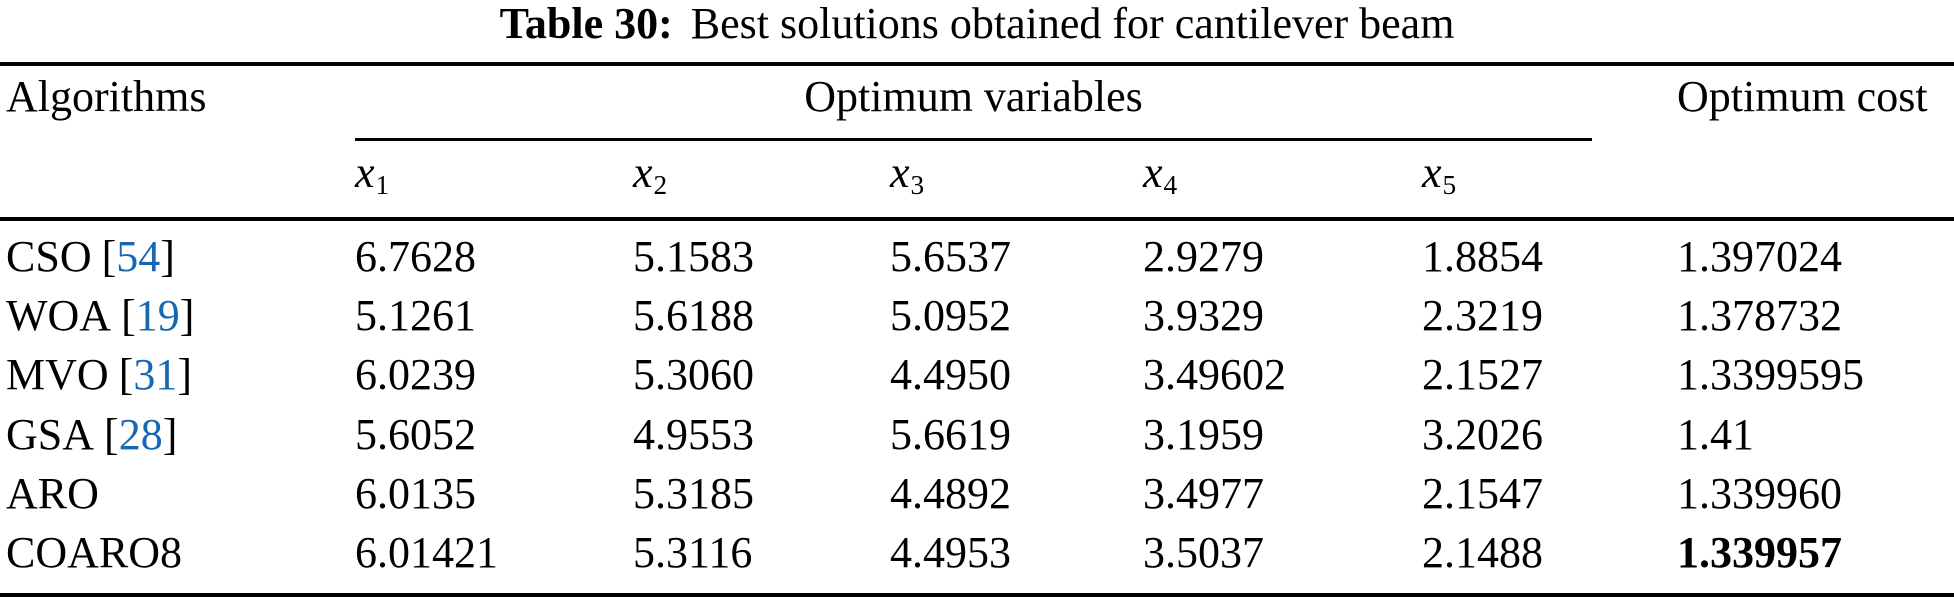 Image resolution: width=1954 pixels, height=608 pixels. What do you see at coordinates (950, 315) in the screenshot?
I see `x3-value-cell: 5.0952` at bounding box center [950, 315].